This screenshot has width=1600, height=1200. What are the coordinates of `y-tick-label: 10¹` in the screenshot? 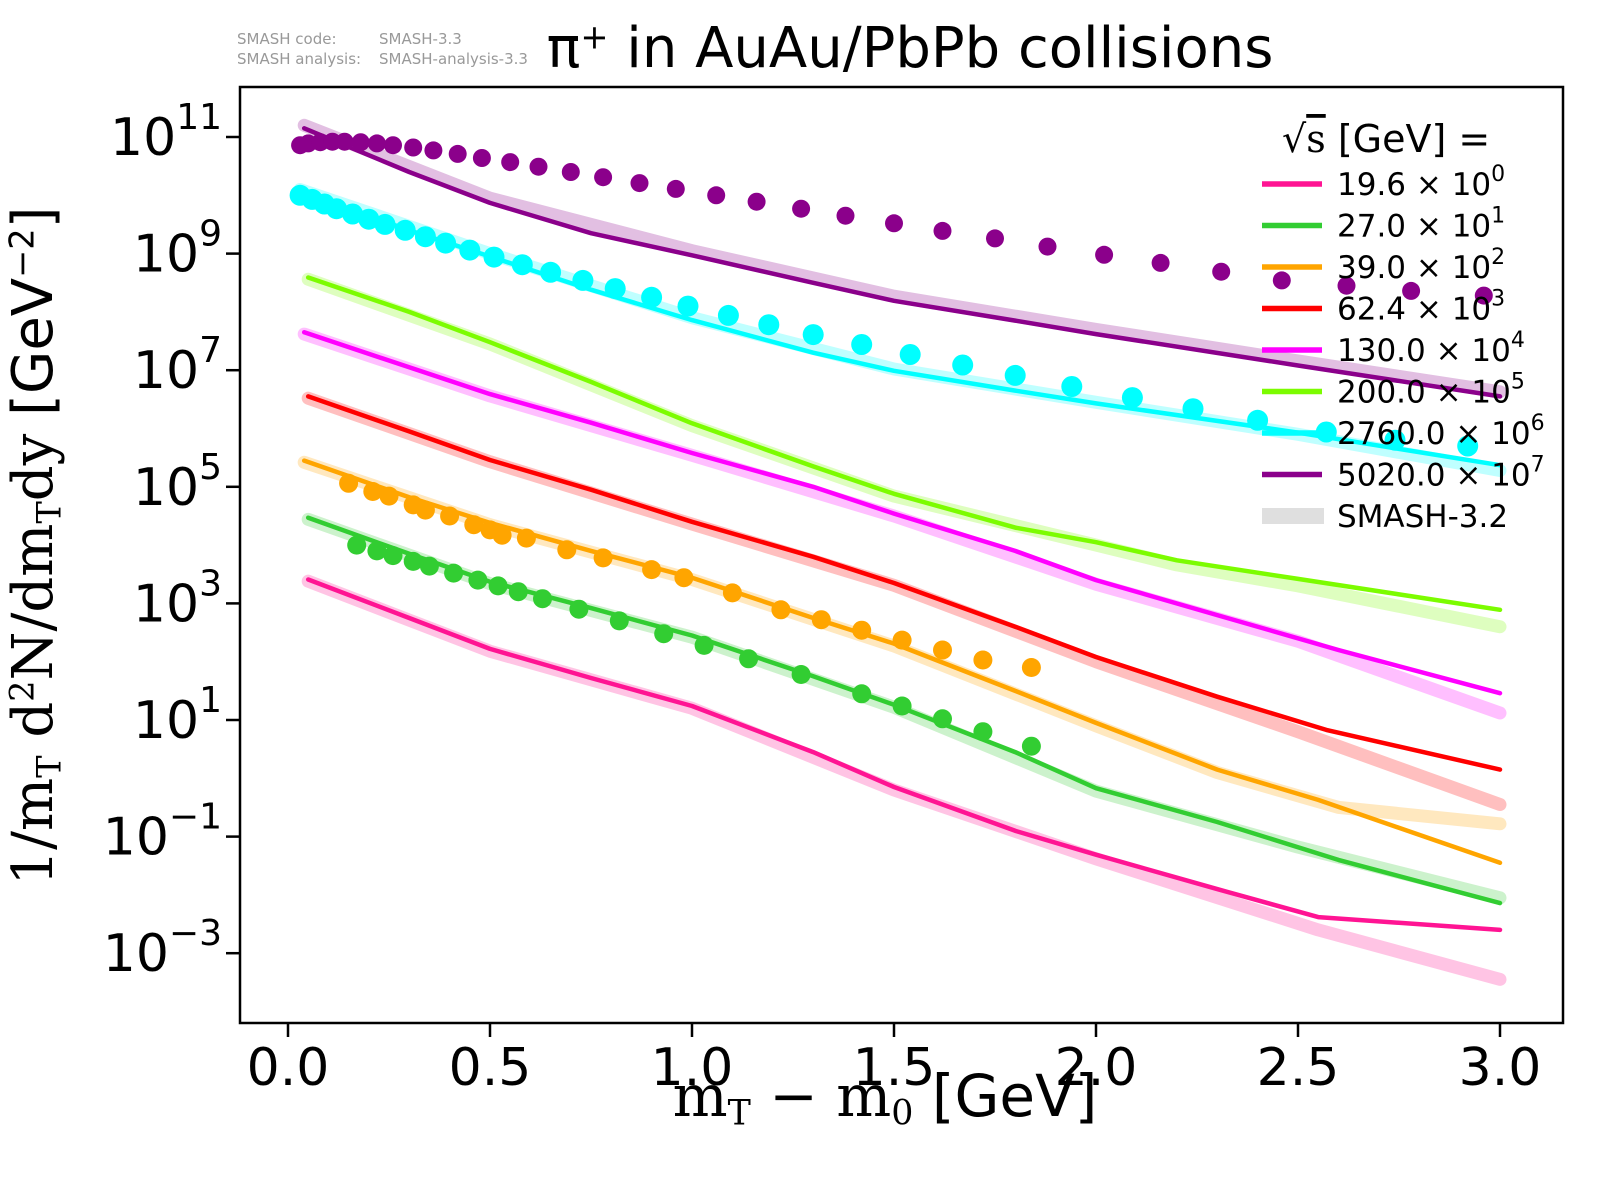 It's located at (177, 715).